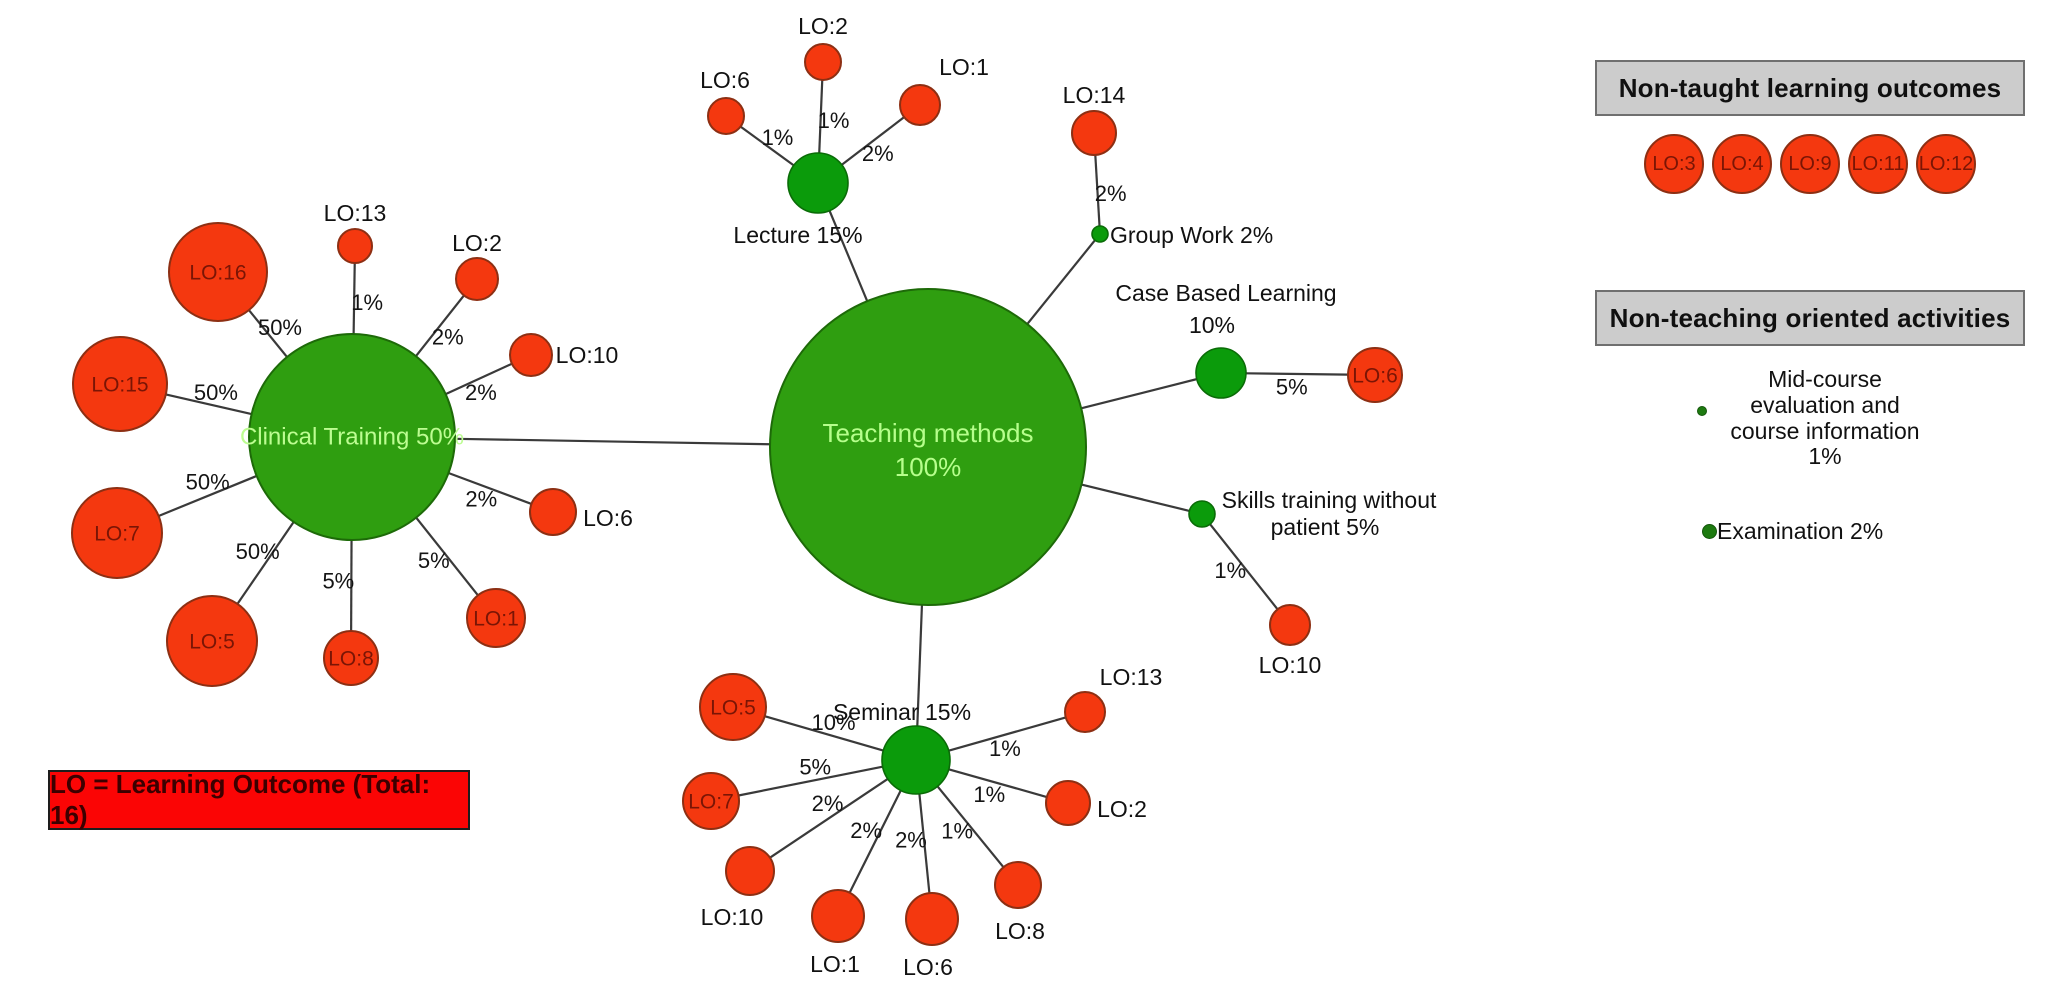  I want to click on label-skills-training-value: patient 5%, so click(1325, 527).